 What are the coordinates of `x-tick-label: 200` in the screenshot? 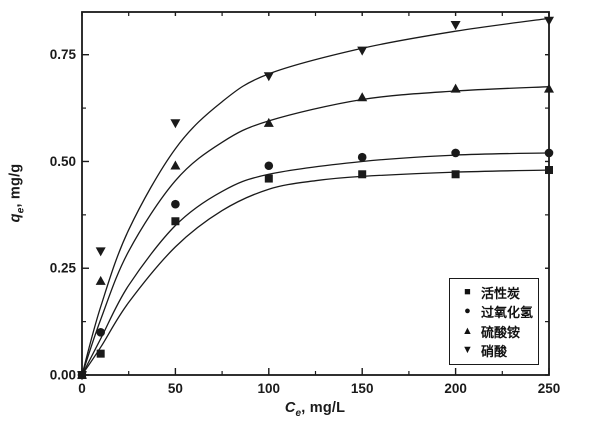 It's located at (455, 388).